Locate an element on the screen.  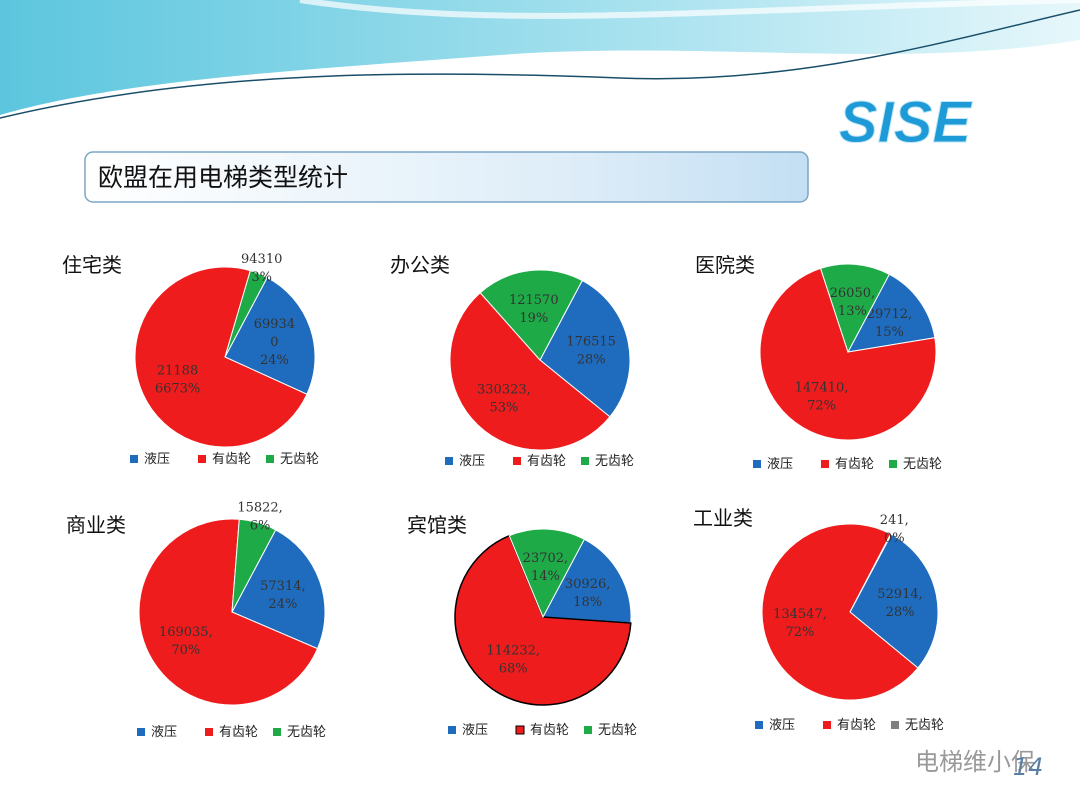
page-number: 14 is located at coordinates (1028, 767).